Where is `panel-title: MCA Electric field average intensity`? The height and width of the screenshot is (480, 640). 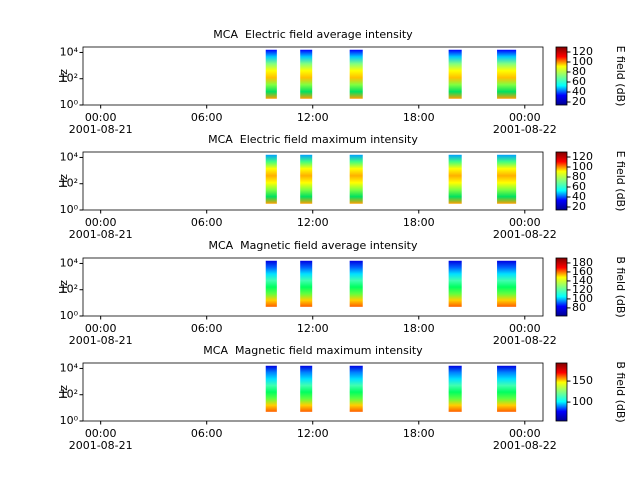
panel-title: MCA Electric field average intensity is located at coordinates (313, 34).